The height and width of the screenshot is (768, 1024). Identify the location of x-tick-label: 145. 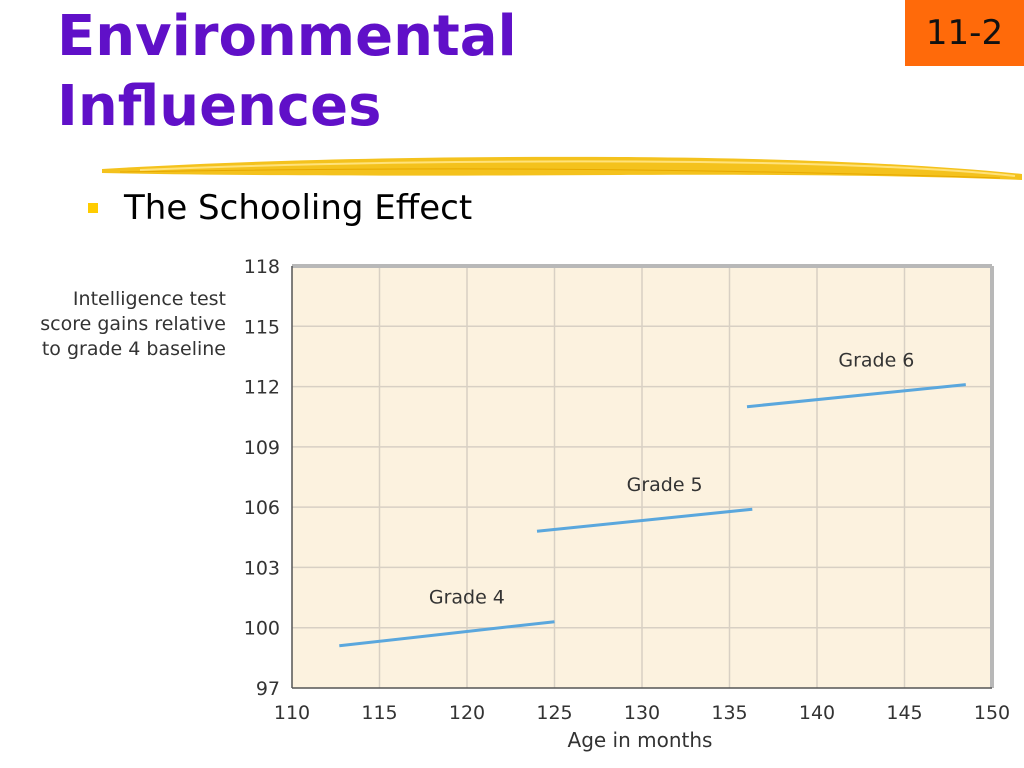
(904, 713).